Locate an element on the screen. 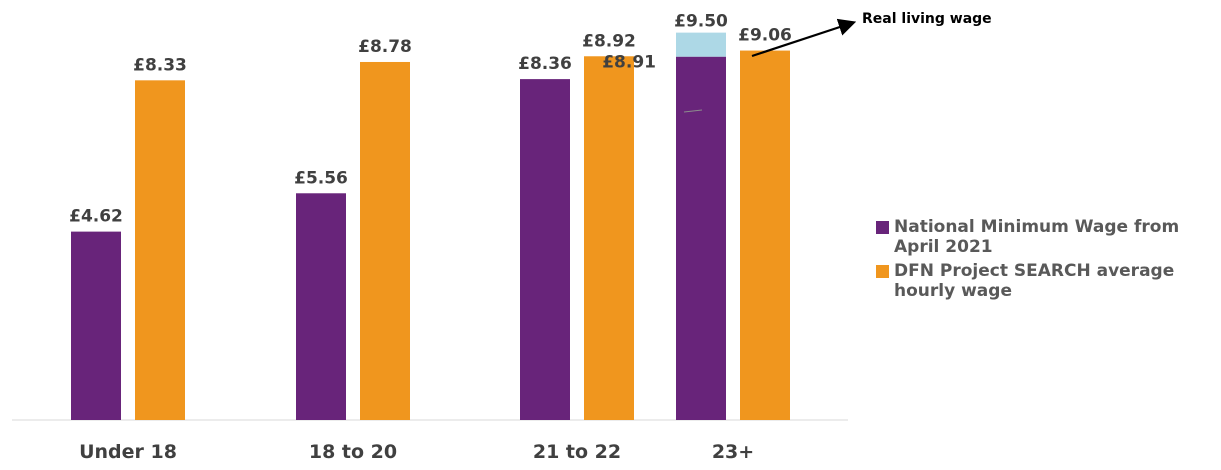 The width and height of the screenshot is (1221, 470). value-label-real-living-wage-23: £9.50 is located at coordinates (701, 22).